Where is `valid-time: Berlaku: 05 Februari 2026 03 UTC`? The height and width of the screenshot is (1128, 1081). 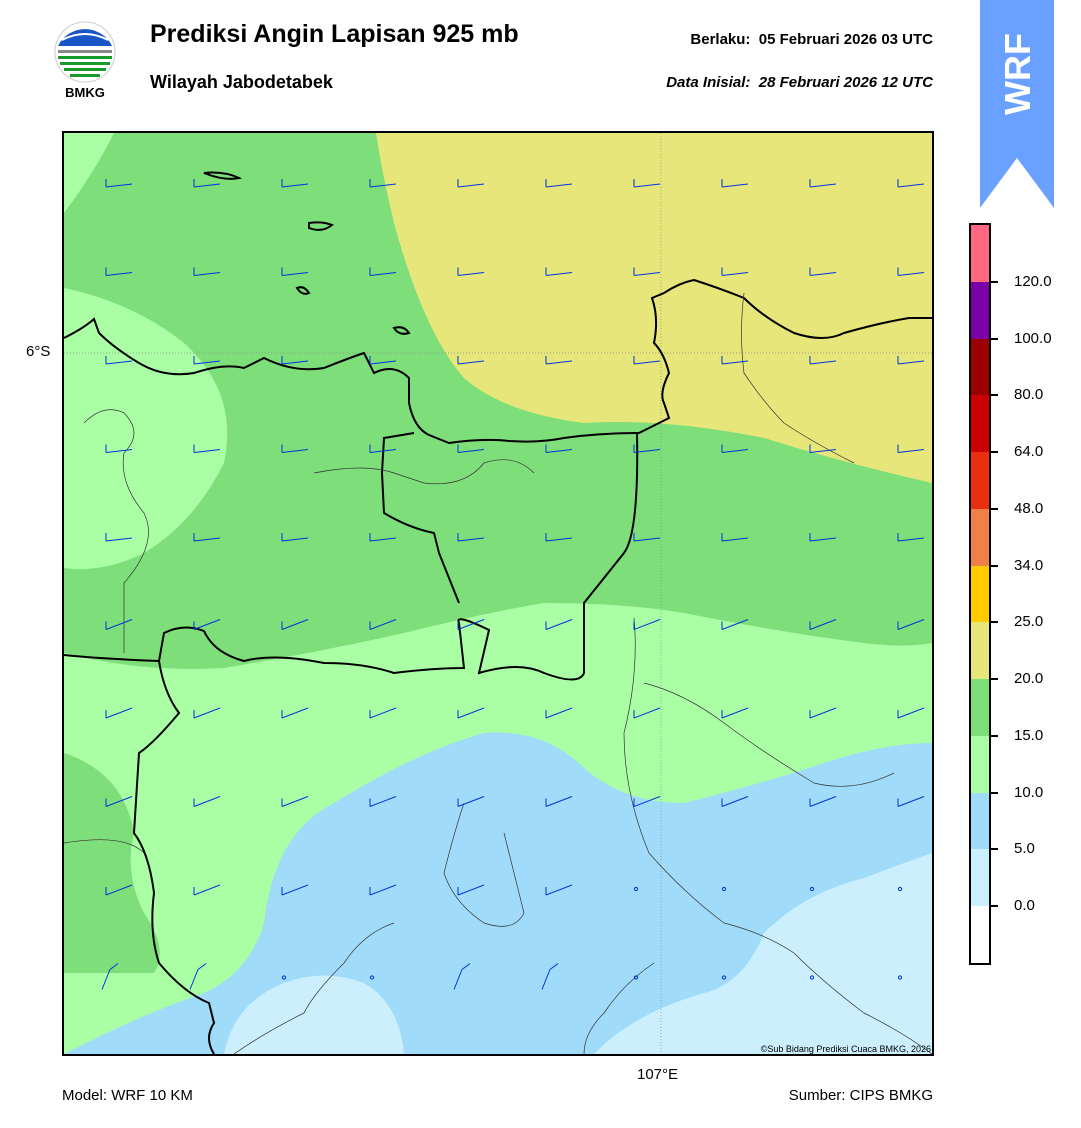
valid-time: Berlaku: 05 Februari 2026 03 UTC is located at coordinates (811, 39).